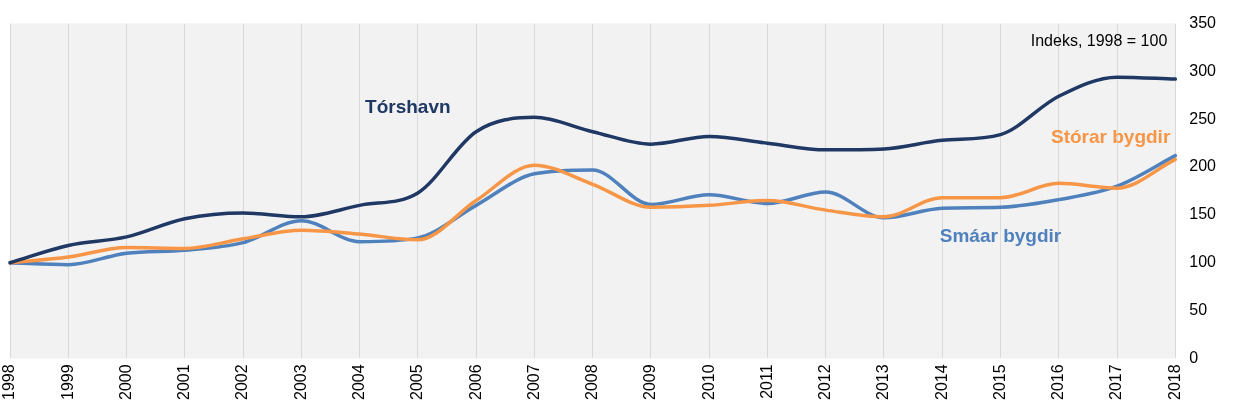  I want to click on y-tick-label: 250, so click(1203, 118).